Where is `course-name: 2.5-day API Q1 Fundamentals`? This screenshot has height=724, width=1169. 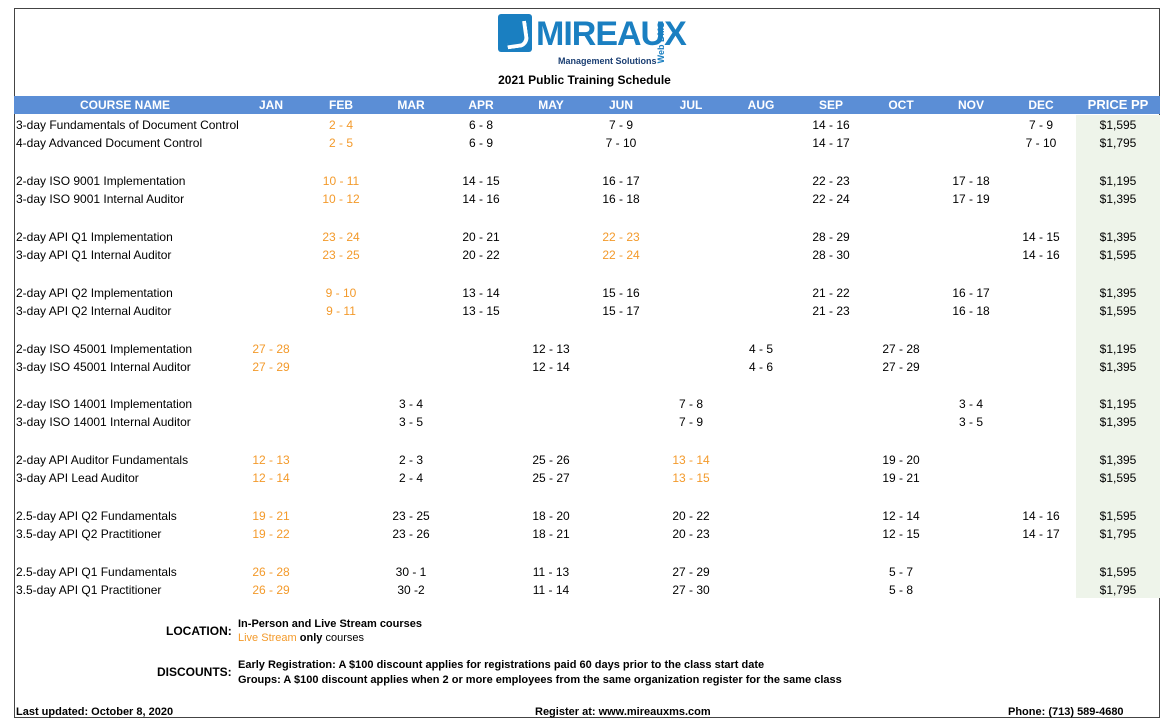 course-name: 2.5-day API Q1 Fundamentals is located at coordinates (96, 572).